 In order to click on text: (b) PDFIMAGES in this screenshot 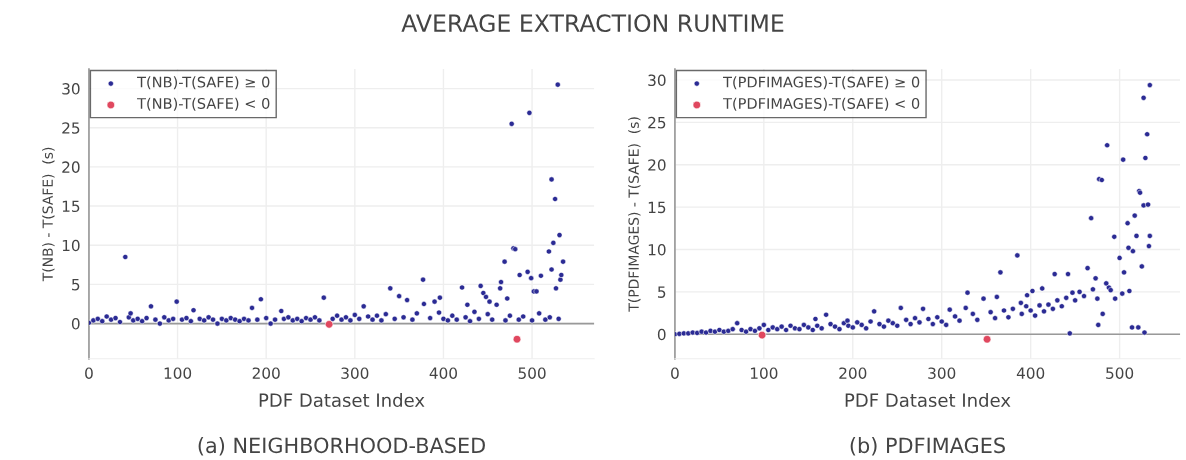, I will do `click(927, 446)`.